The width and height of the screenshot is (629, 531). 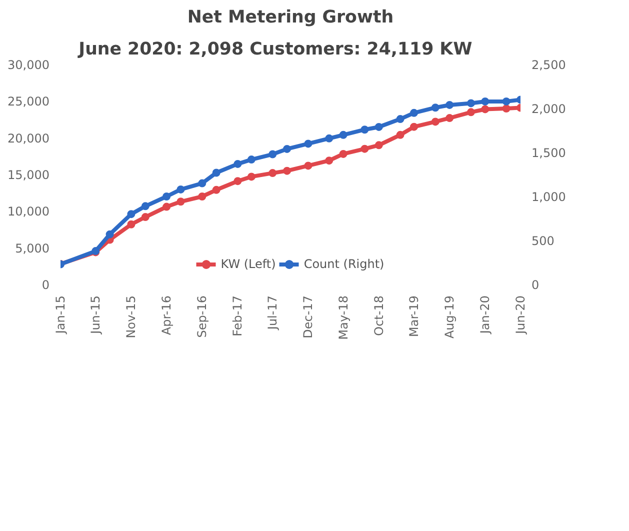 I want to click on x-tick-label: Oct-18, so click(x=379, y=315).